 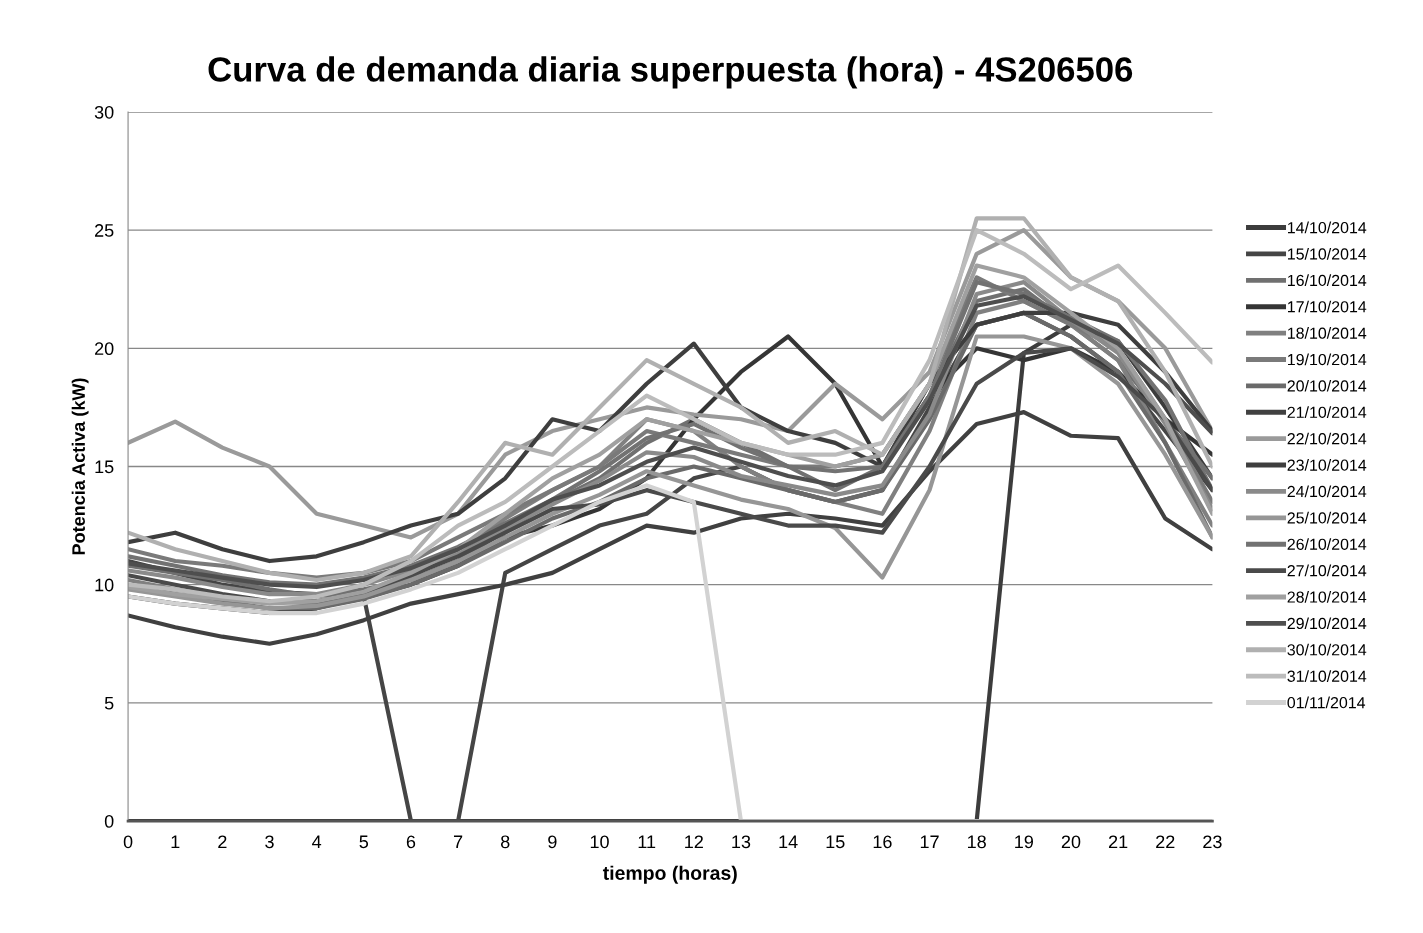 I want to click on x-tick-label: 10, so click(x=599, y=842).